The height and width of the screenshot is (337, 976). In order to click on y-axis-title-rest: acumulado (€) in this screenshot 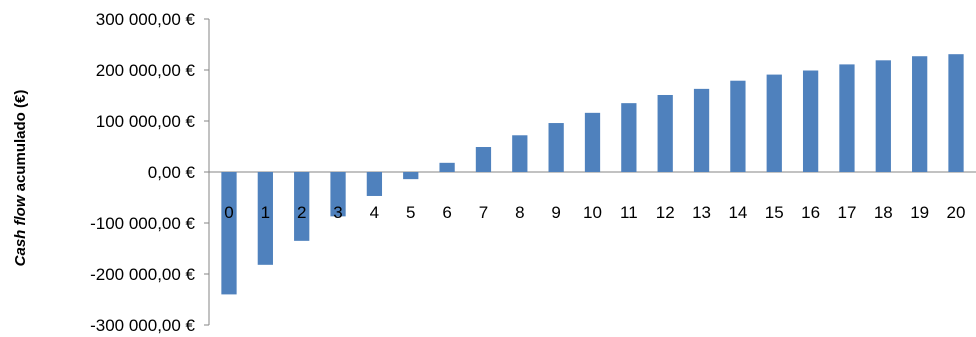, I will do `click(20, 143)`.